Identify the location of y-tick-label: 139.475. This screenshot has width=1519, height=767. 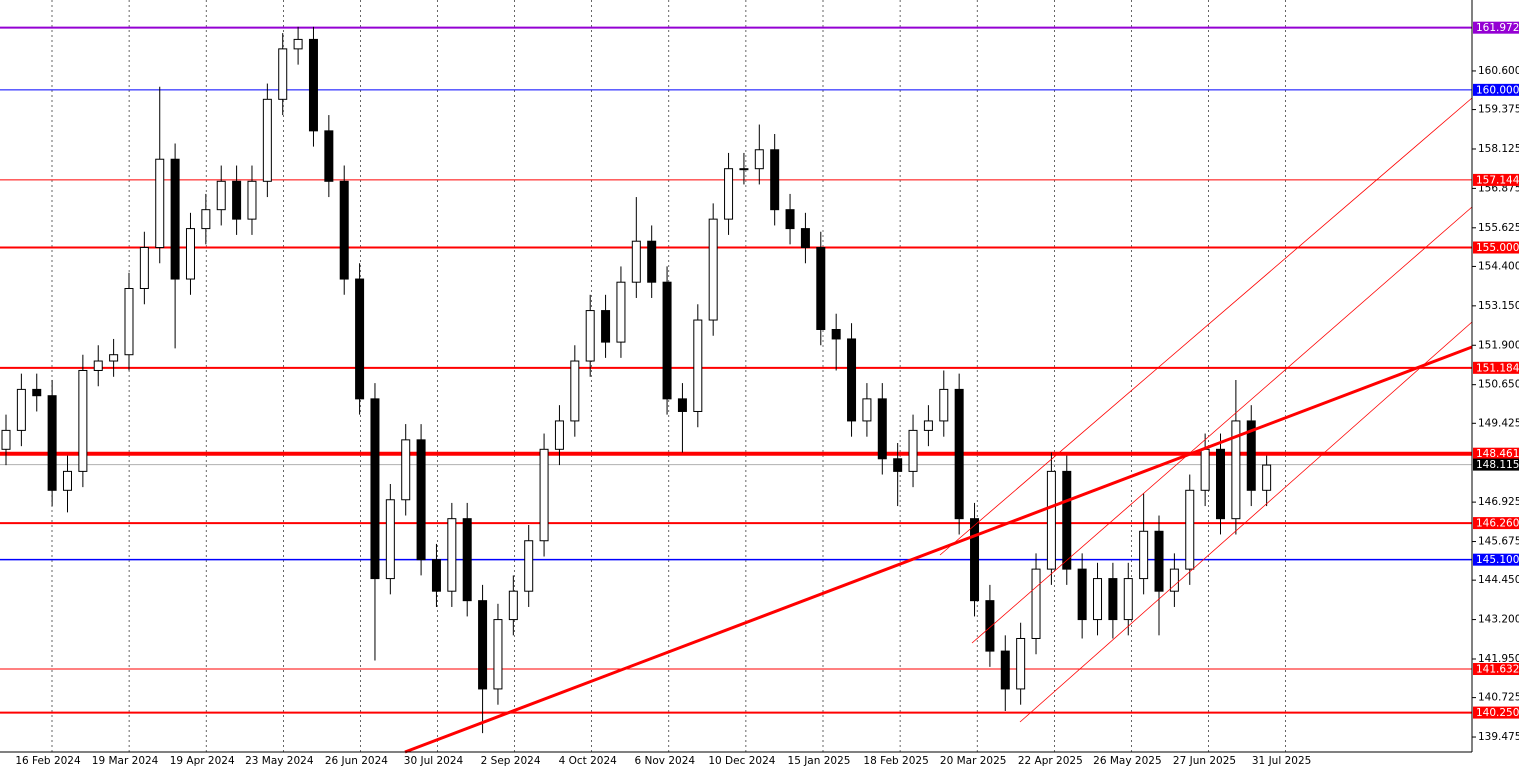
(1498, 737).